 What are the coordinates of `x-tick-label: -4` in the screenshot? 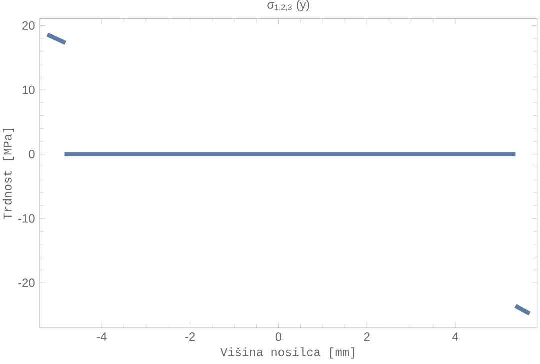 It's located at (102, 336).